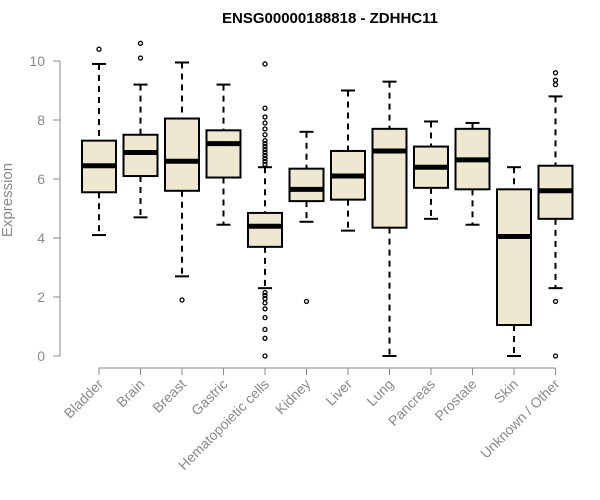 The image size is (600, 500). Describe the element at coordinates (130, 393) in the screenshot. I see `x-tick-label: Brain` at that location.